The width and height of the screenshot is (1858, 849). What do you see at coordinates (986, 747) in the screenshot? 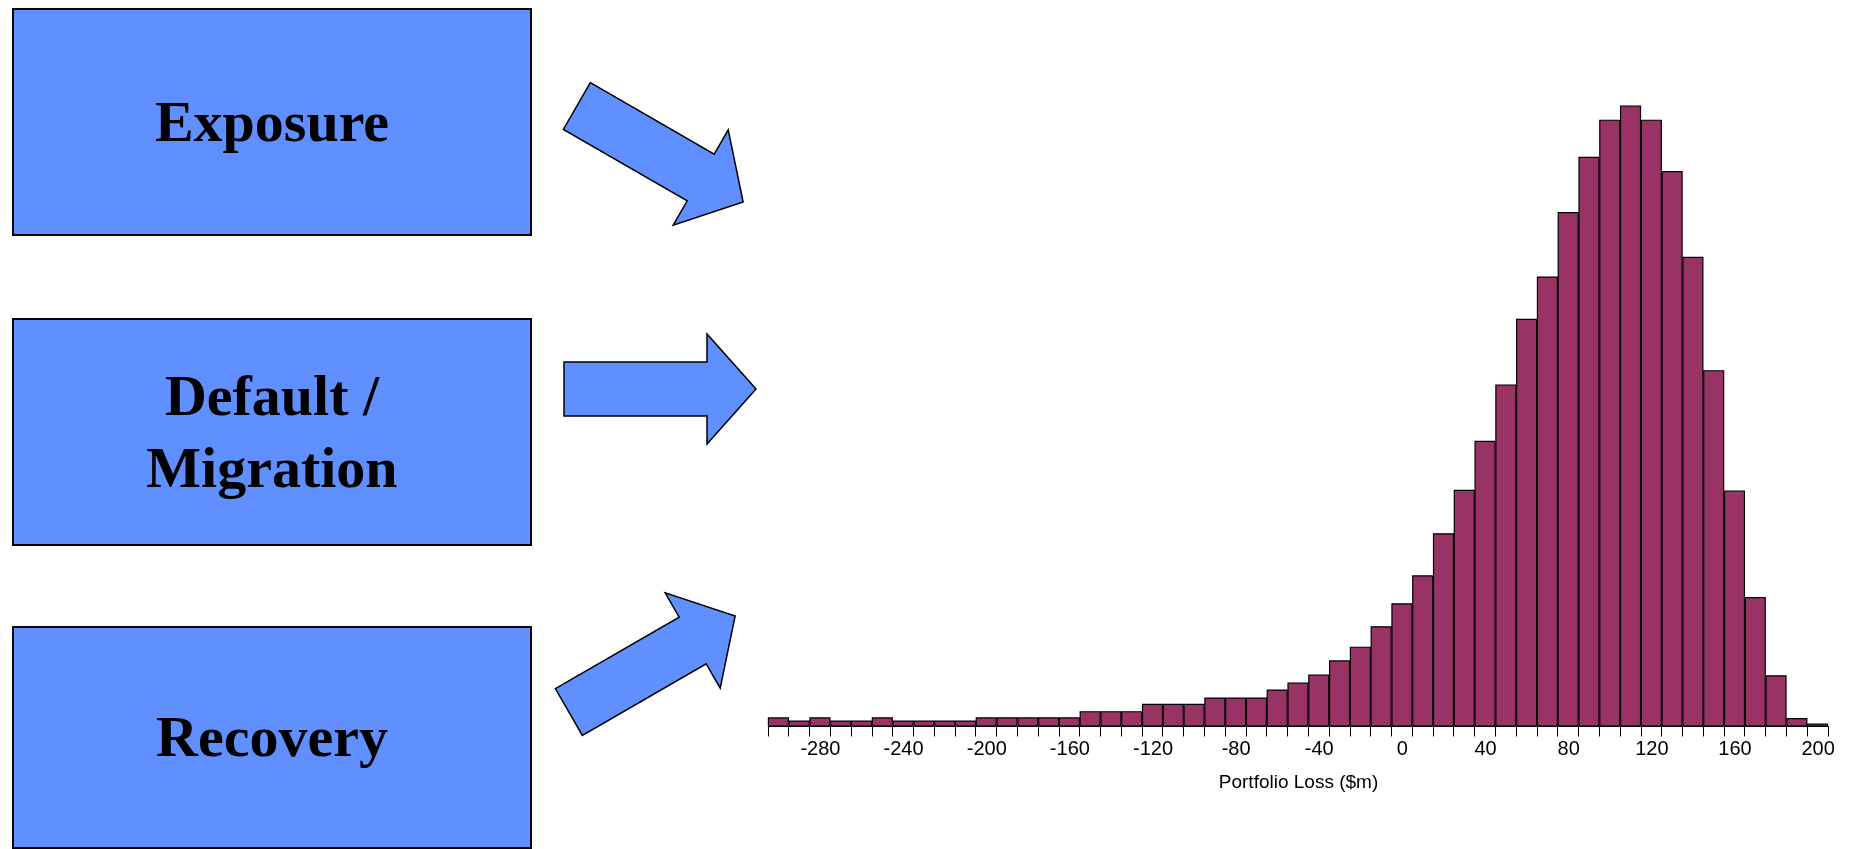
I see `x-tick-label: -200` at bounding box center [986, 747].